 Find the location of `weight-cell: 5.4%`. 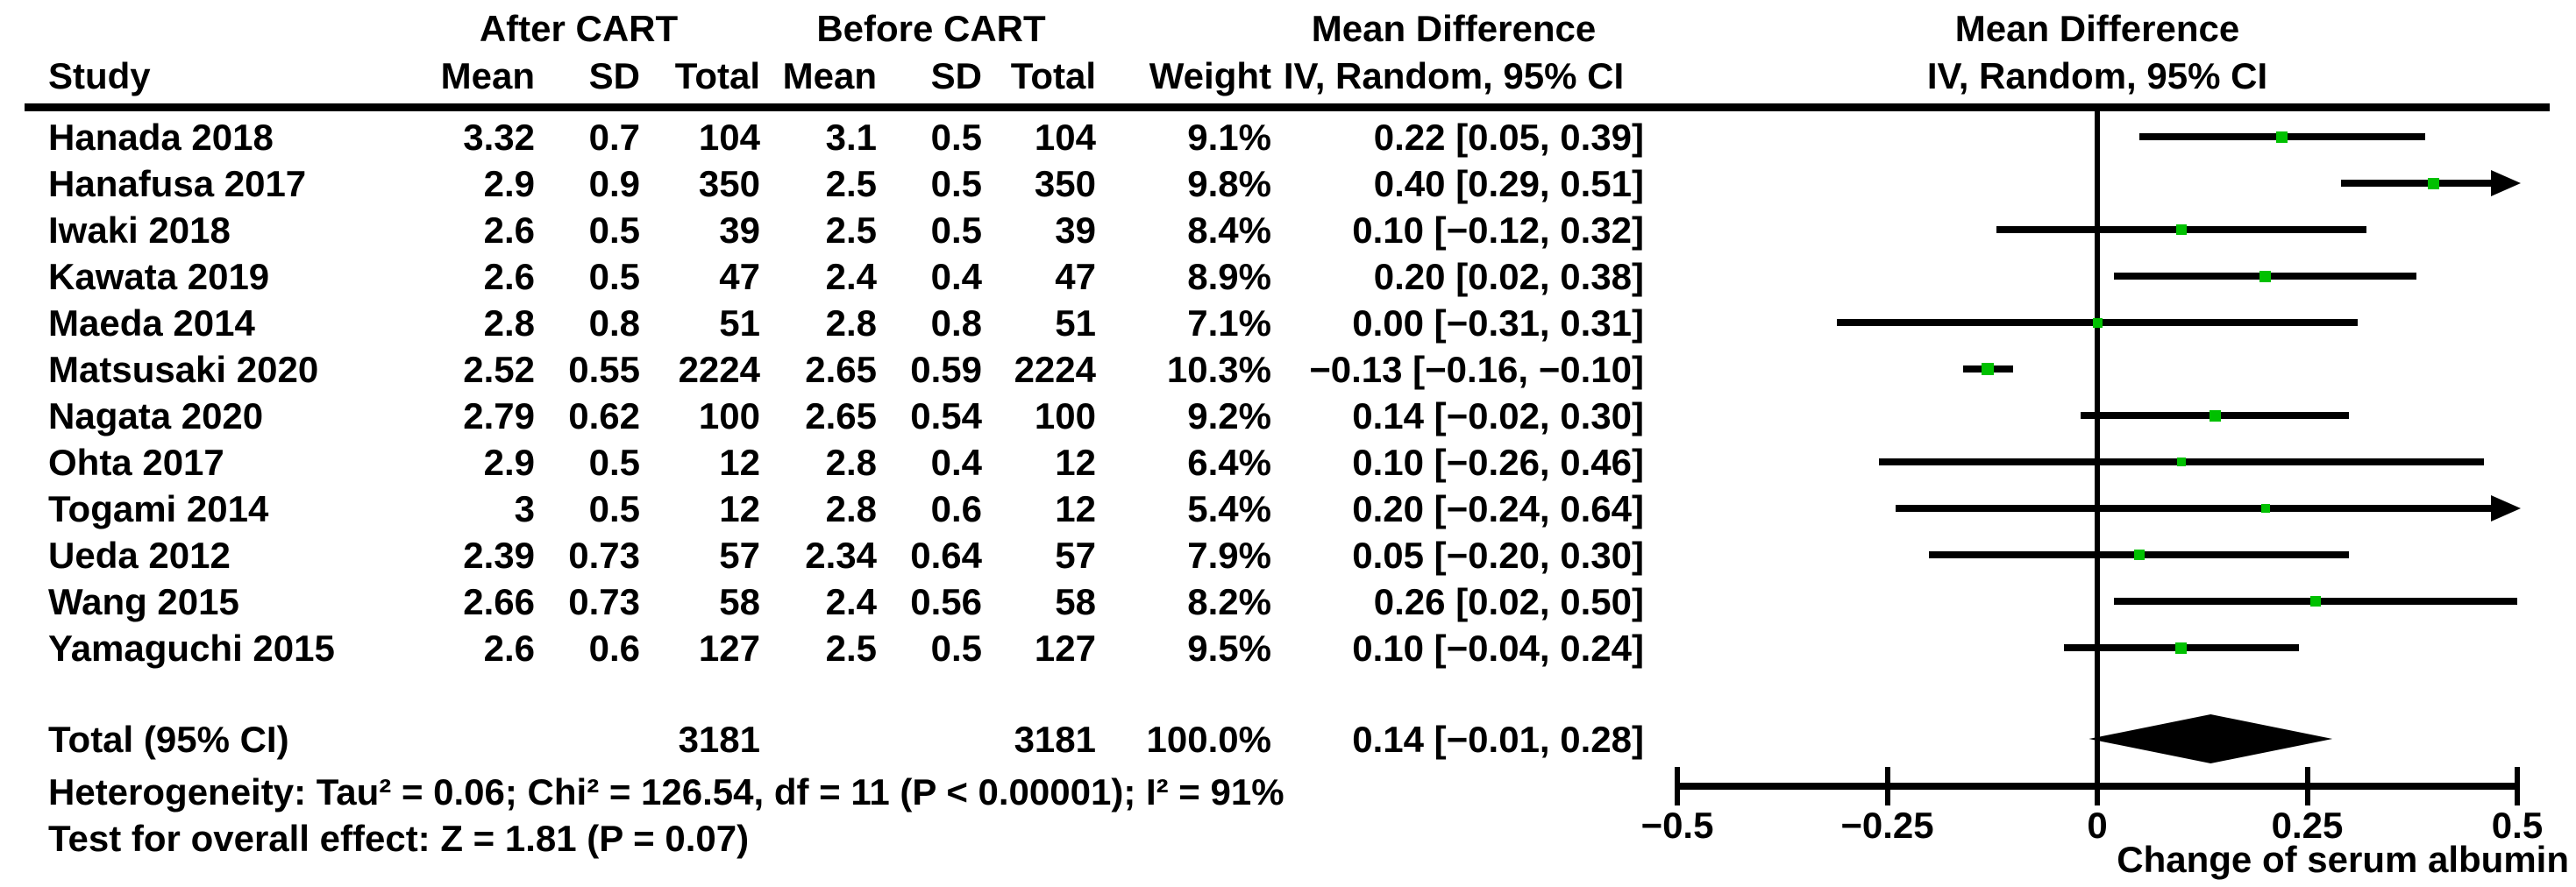

weight-cell: 5.4% is located at coordinates (1229, 508).